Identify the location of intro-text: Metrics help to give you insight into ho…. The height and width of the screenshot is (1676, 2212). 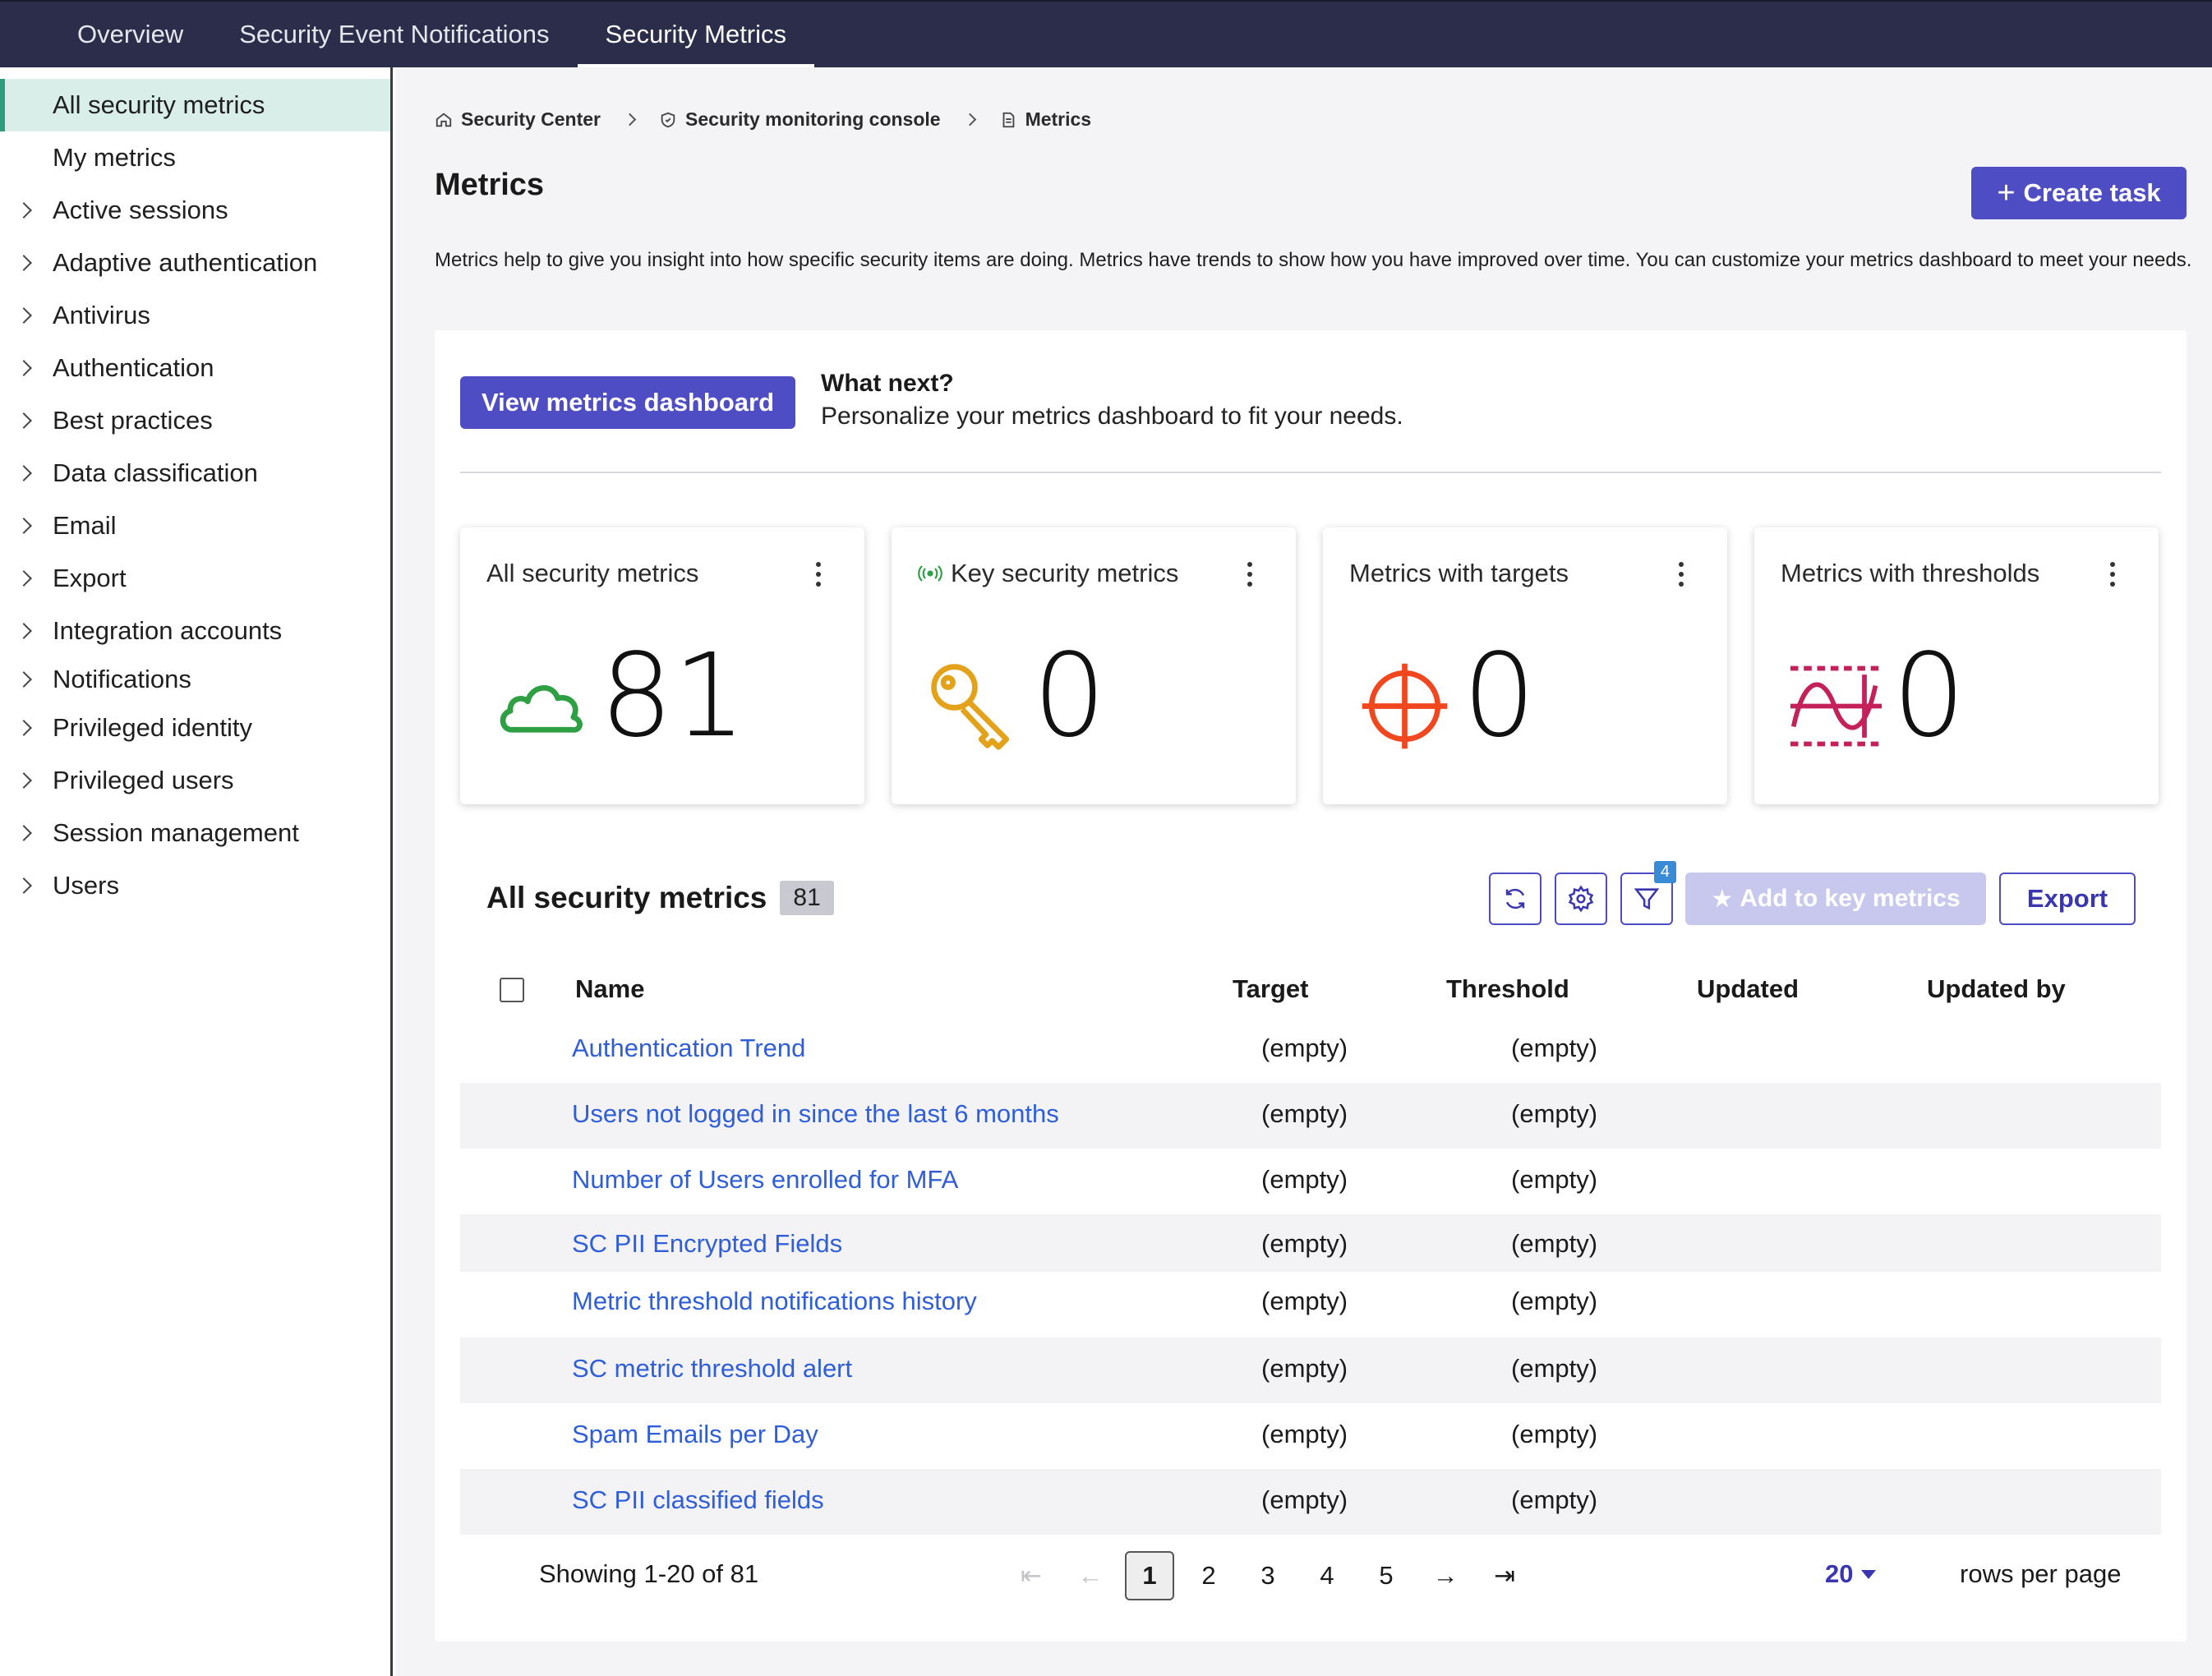
(1313, 260).